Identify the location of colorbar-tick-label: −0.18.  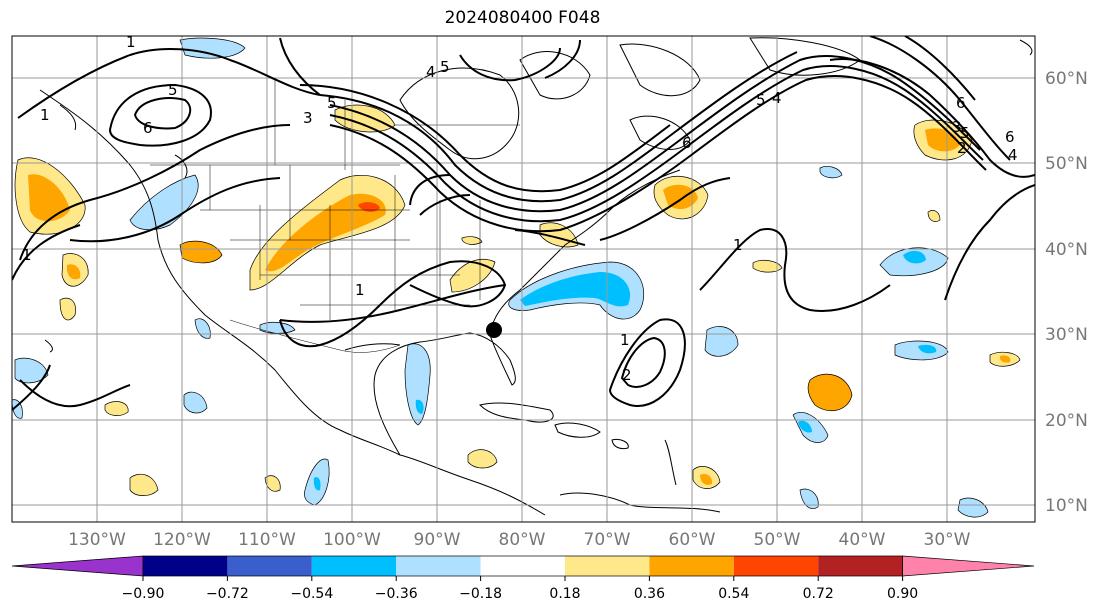
(480, 594).